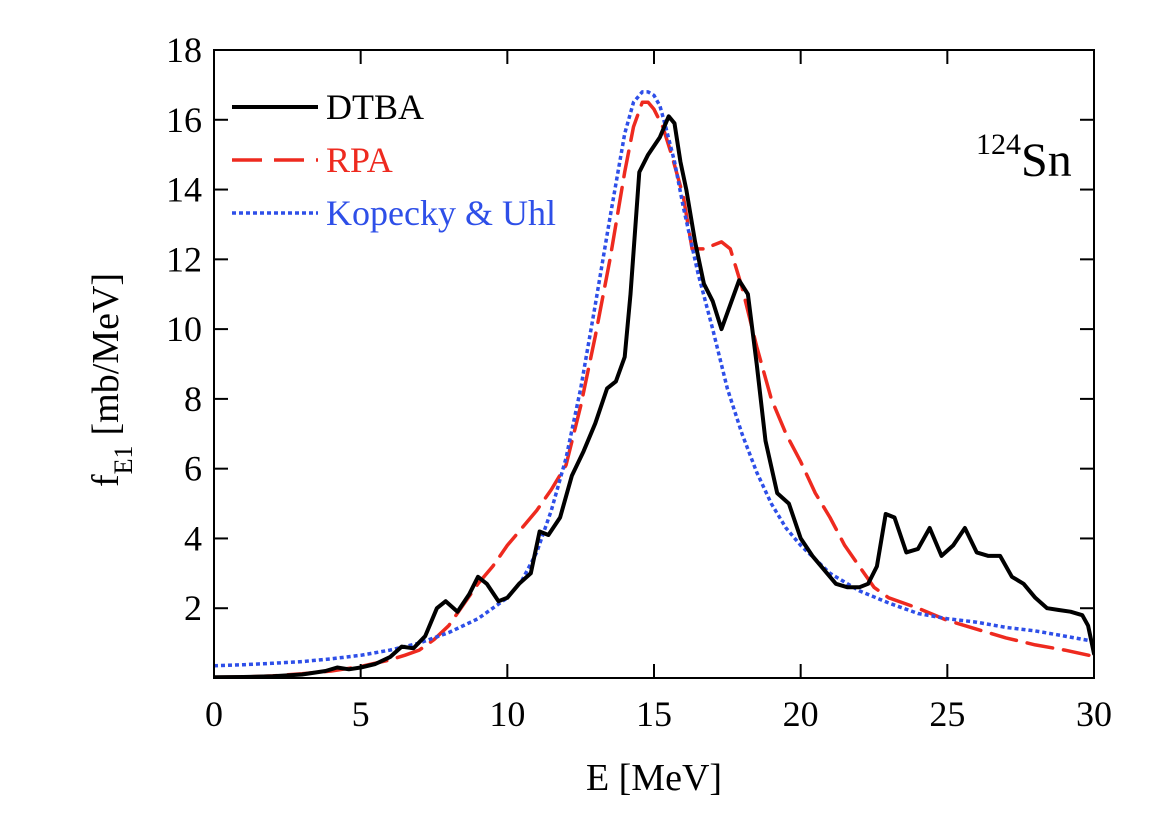  What do you see at coordinates (184, 190) in the screenshot?
I see `y-tick-label: 14` at bounding box center [184, 190].